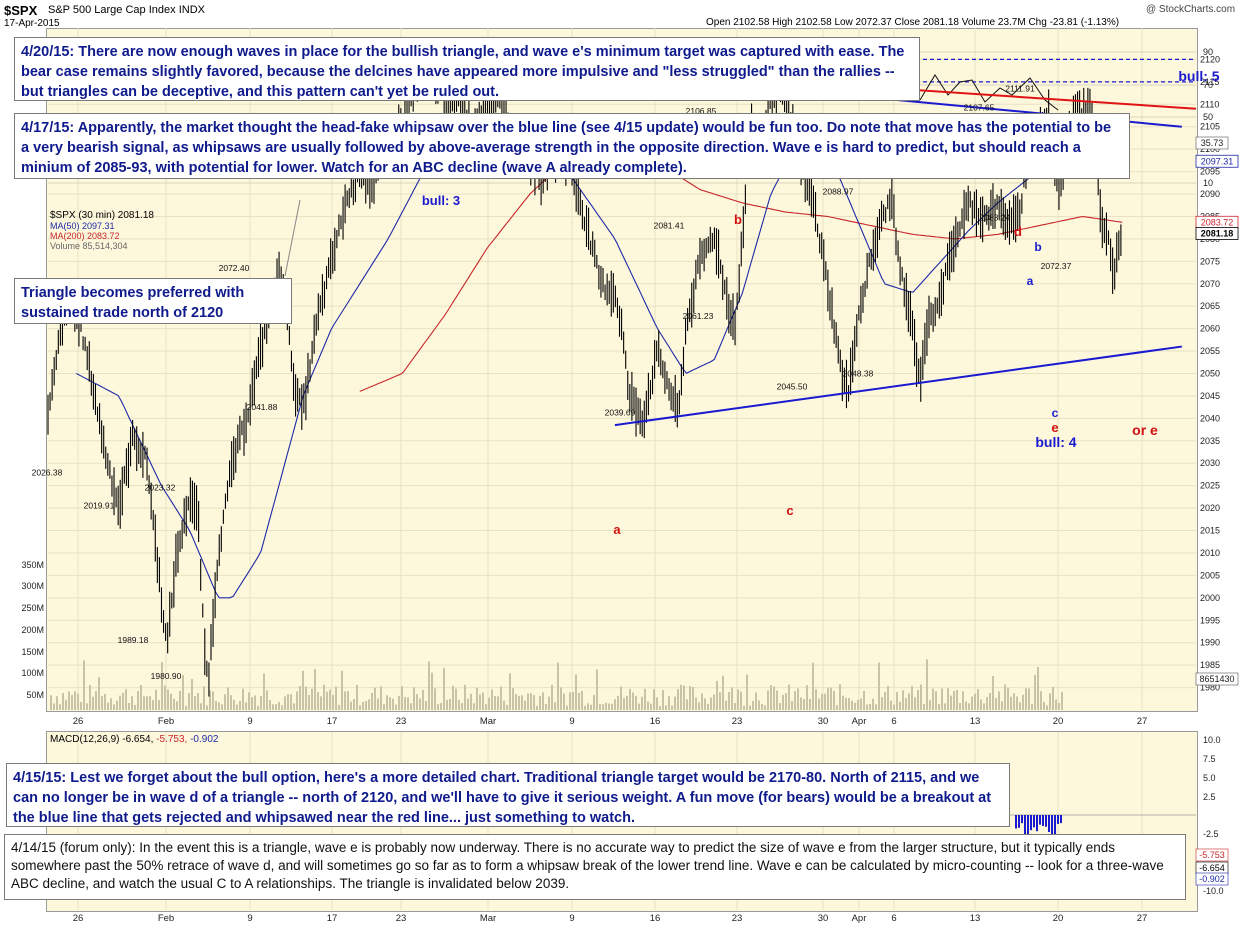  I want to click on y-tick-label: 2120, so click(1210, 59).